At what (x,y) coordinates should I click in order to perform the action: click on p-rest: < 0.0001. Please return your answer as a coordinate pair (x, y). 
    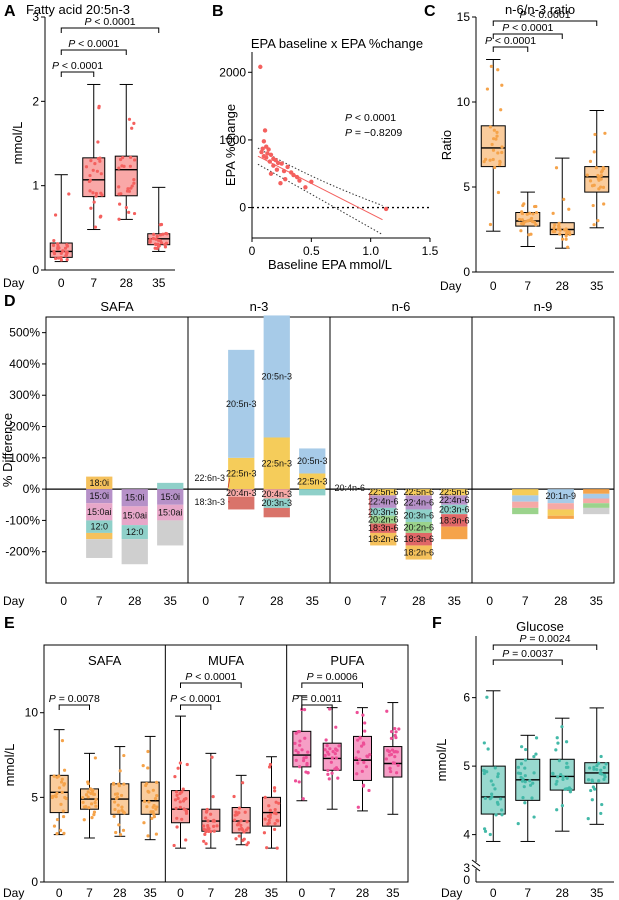
    Looking at the image, I should click on (97, 44).